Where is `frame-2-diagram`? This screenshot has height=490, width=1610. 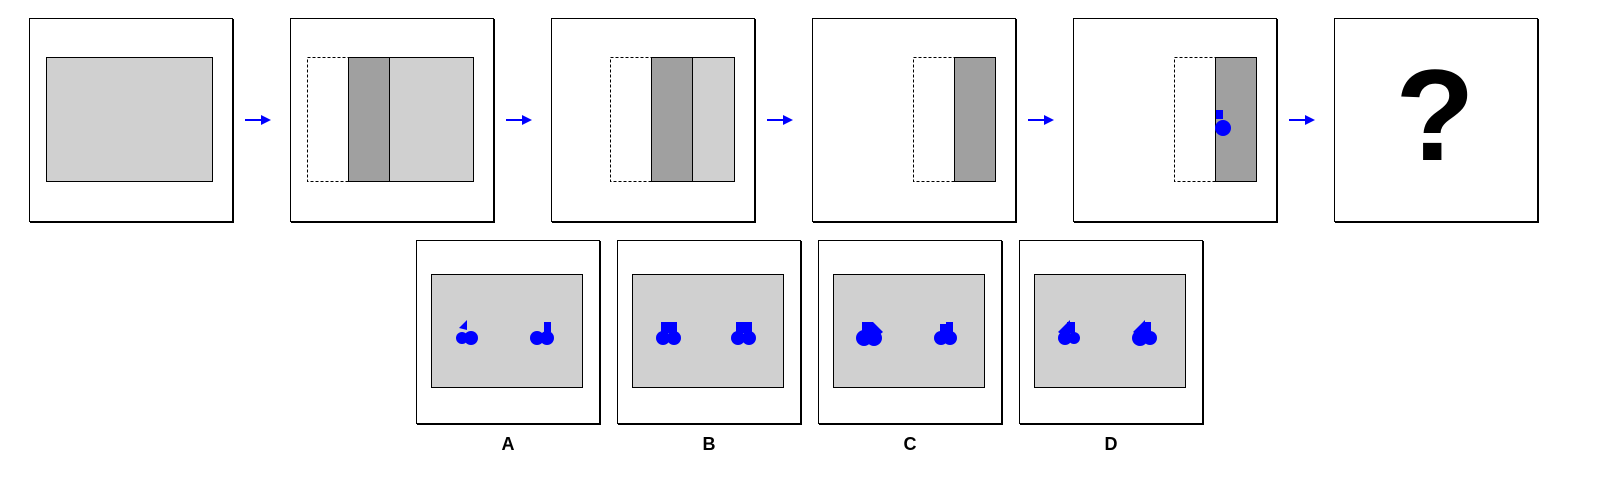 frame-2-diagram is located at coordinates (390, 119).